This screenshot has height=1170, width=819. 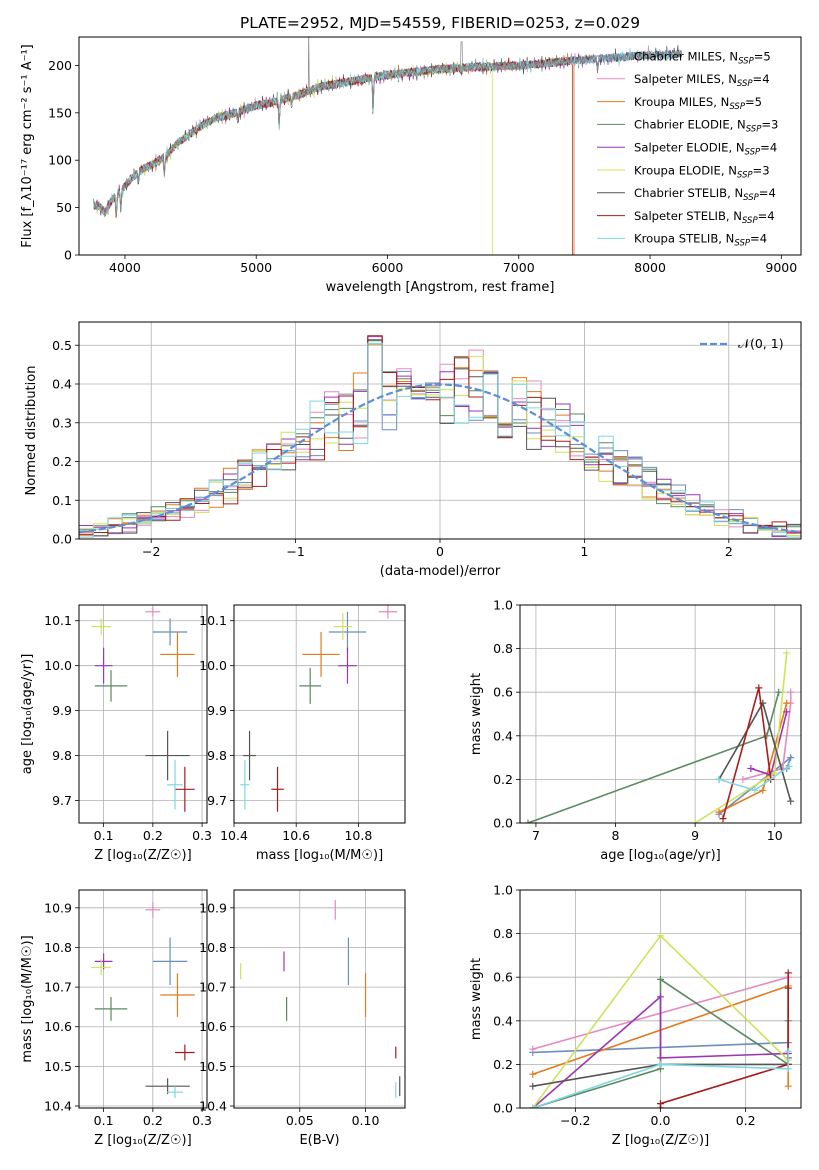 What do you see at coordinates (702, 80) in the screenshot?
I see `legend-label: Salpeter MILES, NSSP=4` at bounding box center [702, 80].